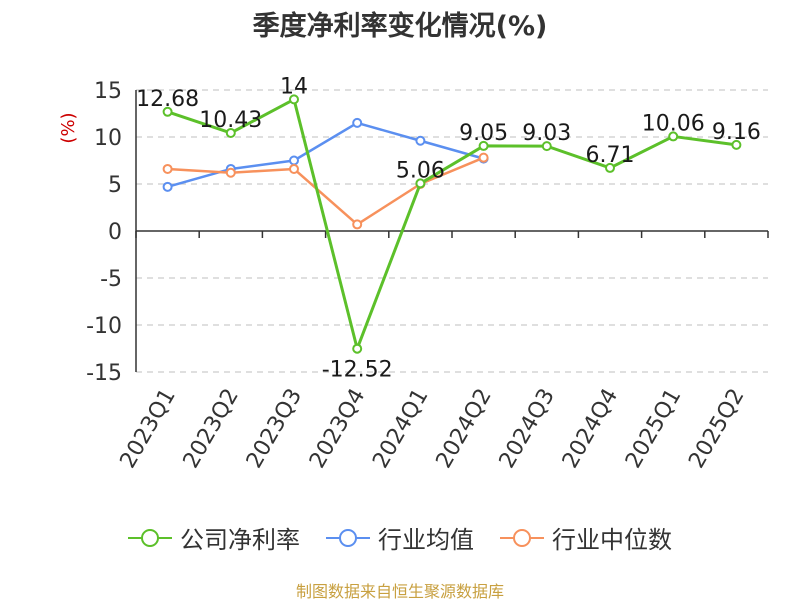 The height and width of the screenshot is (602, 800). Describe the element at coordinates (527, 429) in the screenshot. I see `x-tick-label: 2024Q3` at that location.